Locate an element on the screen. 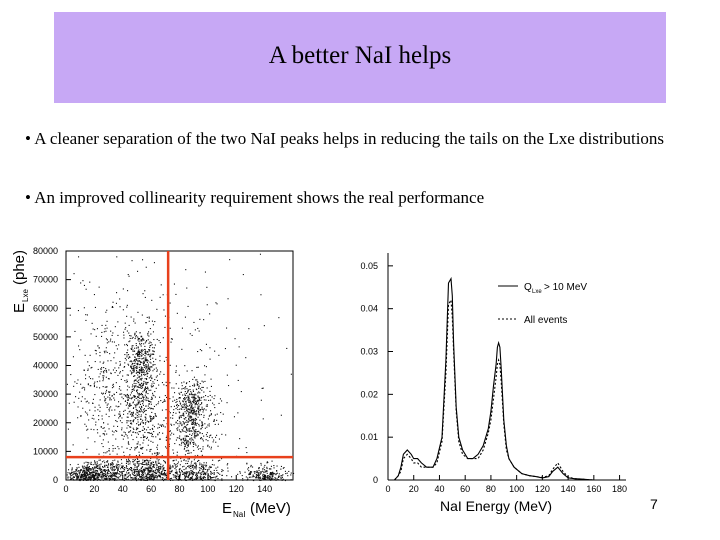 The width and height of the screenshot is (720, 540). legend-label: All events is located at coordinates (545, 320).